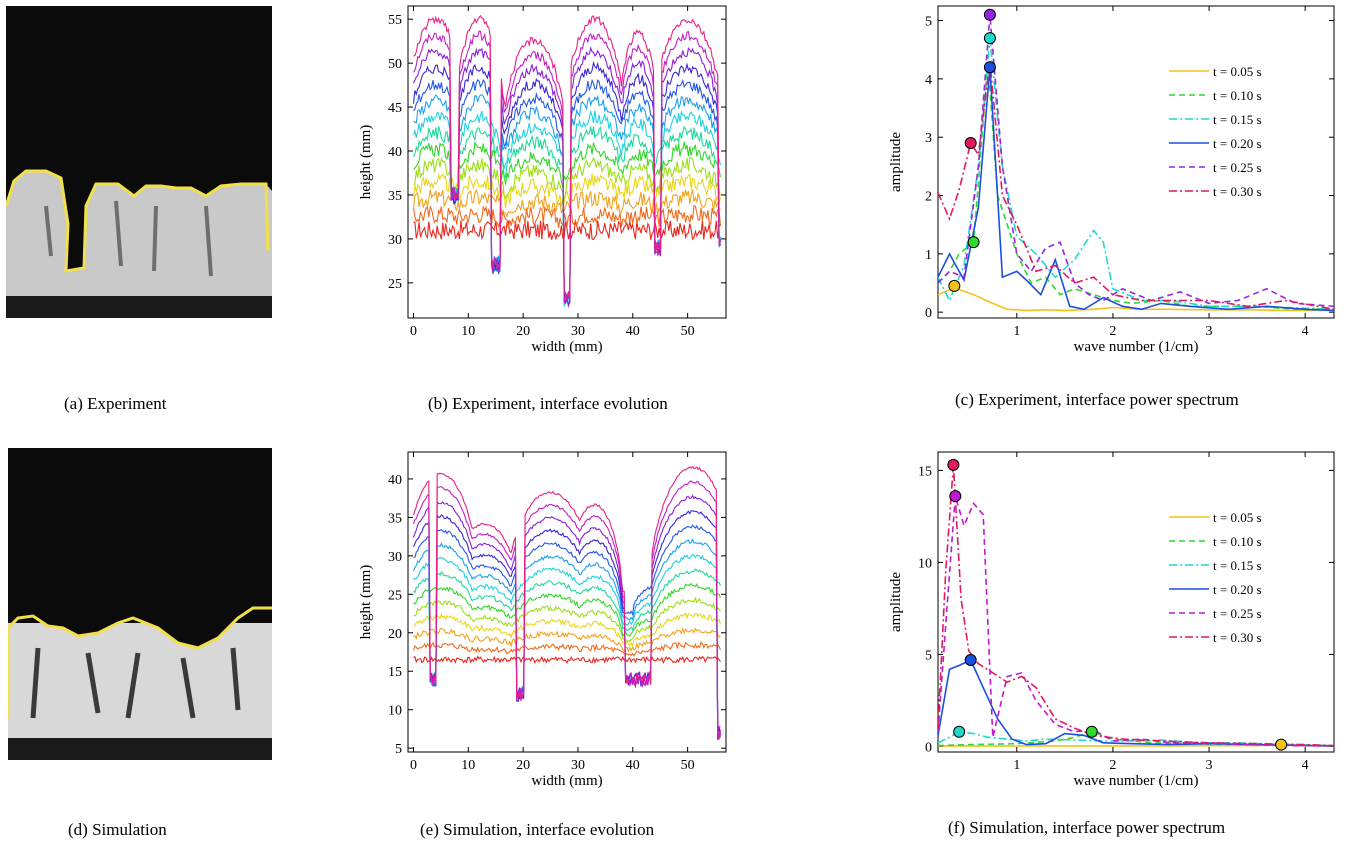 Image resolution: width=1356 pixels, height=848 pixels. Describe the element at coordinates (928, 197) in the screenshot. I see `y-tick-label: 2` at that location.